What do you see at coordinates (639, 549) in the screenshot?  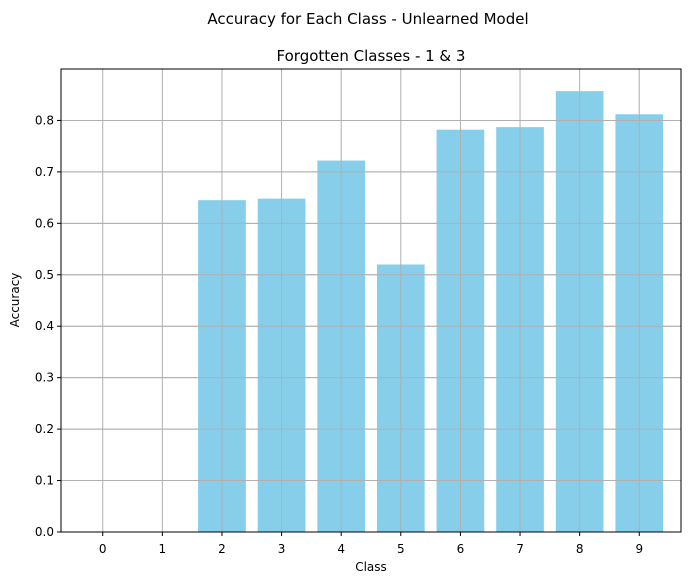 I see `x-tick-label: 9` at bounding box center [639, 549].